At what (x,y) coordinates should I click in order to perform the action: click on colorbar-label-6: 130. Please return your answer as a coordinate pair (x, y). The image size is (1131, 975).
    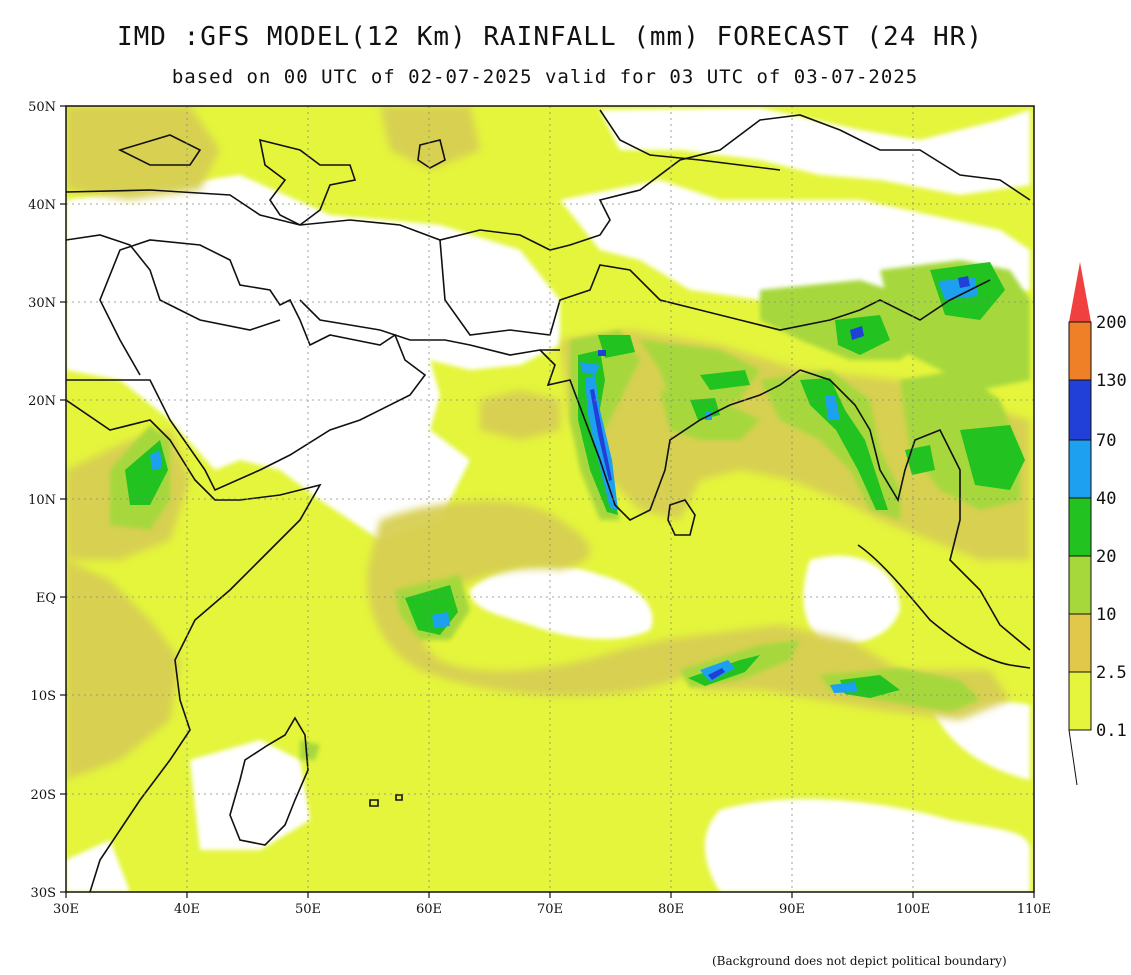
    Looking at the image, I should click on (1111, 381).